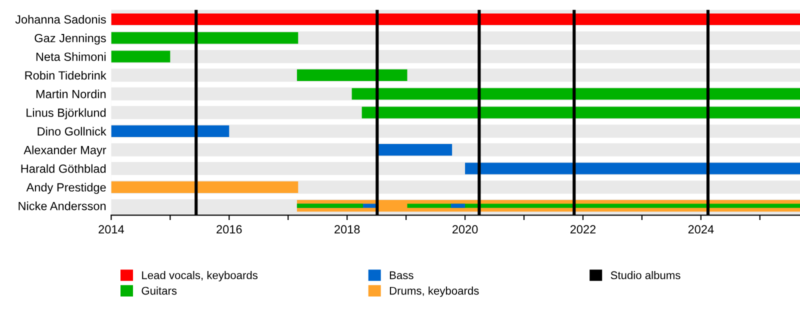  I want to click on y-tick-label: Harald Göthblad, so click(63, 168).